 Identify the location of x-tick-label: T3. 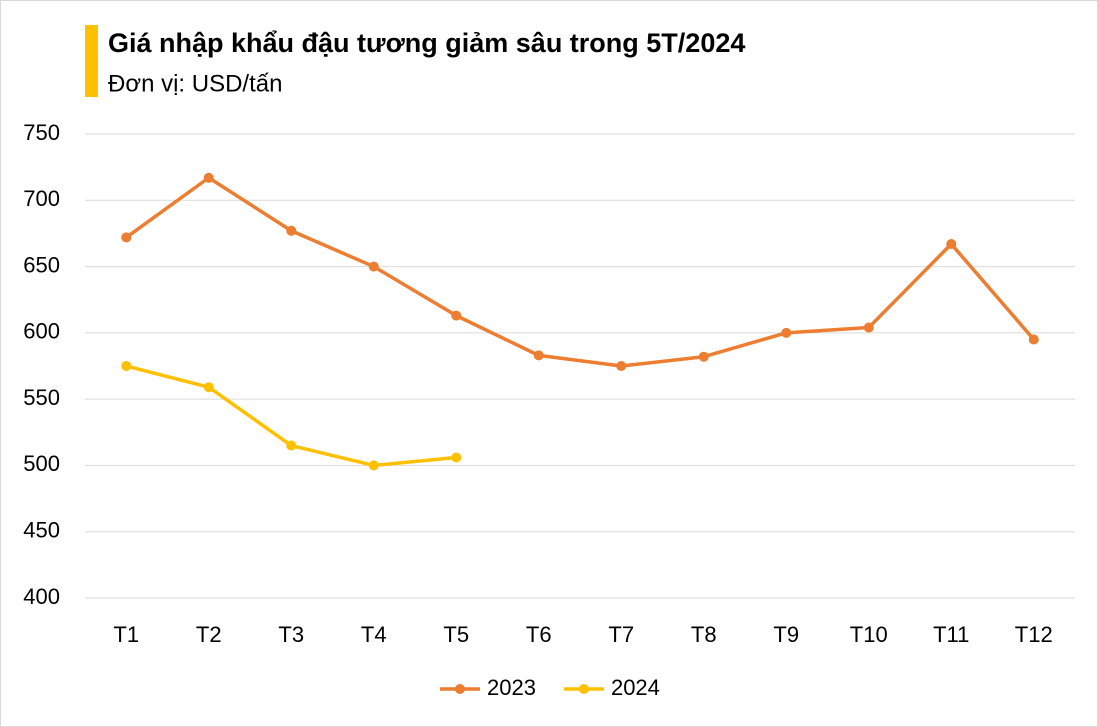
(291, 634).